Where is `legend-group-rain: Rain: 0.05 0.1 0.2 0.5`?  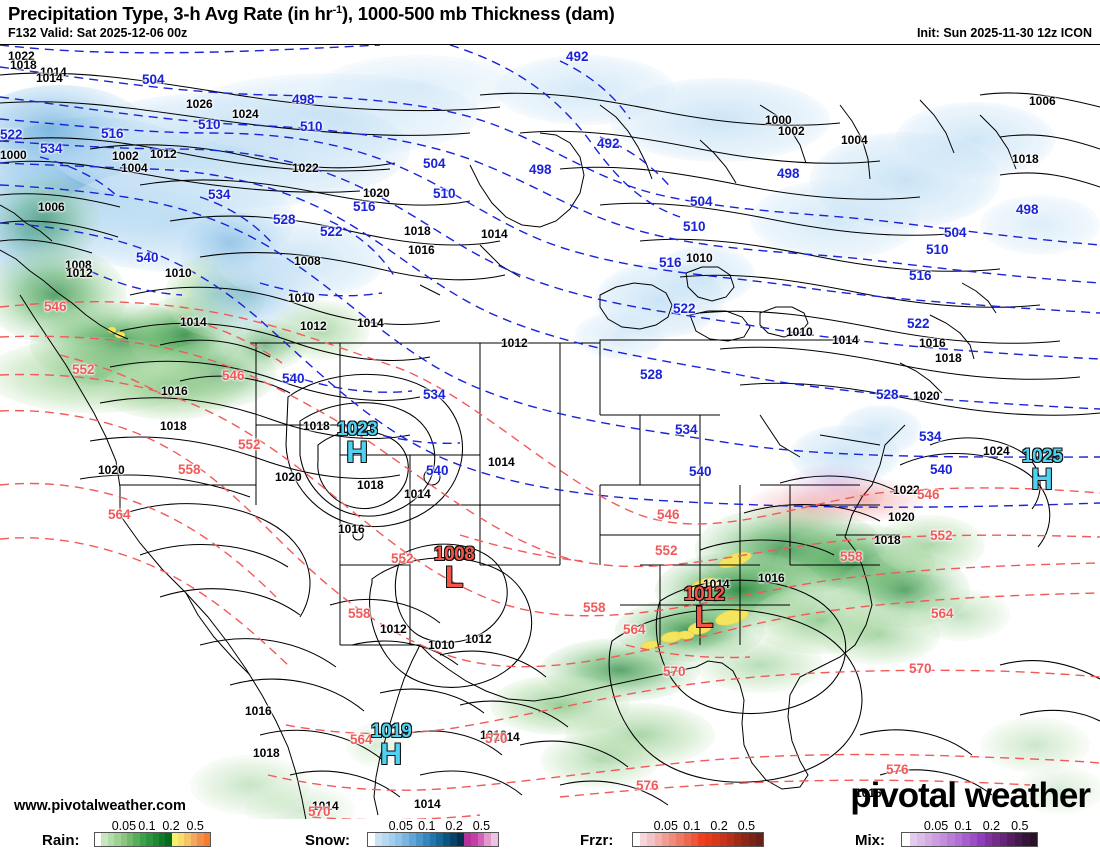 legend-group-rain: Rain: 0.05 0.1 0.2 0.5 is located at coordinates (137, 834).